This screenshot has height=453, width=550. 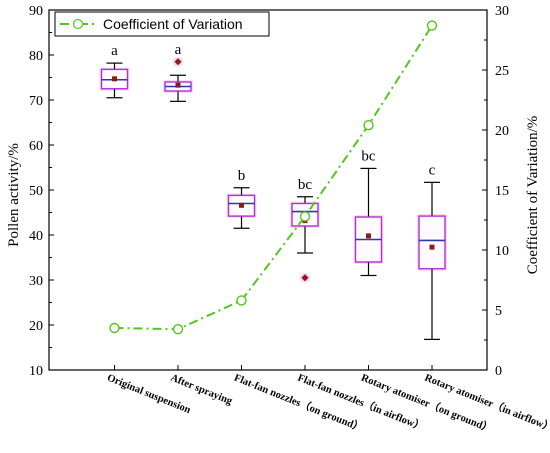 I want to click on right-tick-label: 30, so click(x=502, y=11).